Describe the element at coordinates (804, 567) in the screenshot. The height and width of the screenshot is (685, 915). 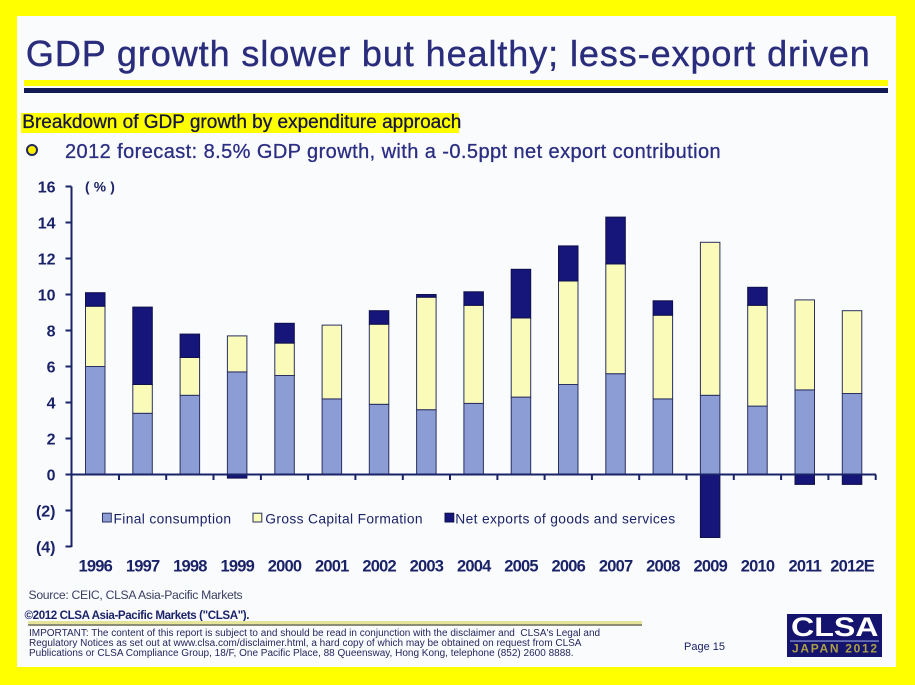
I see `svg-text: 2011` at that location.